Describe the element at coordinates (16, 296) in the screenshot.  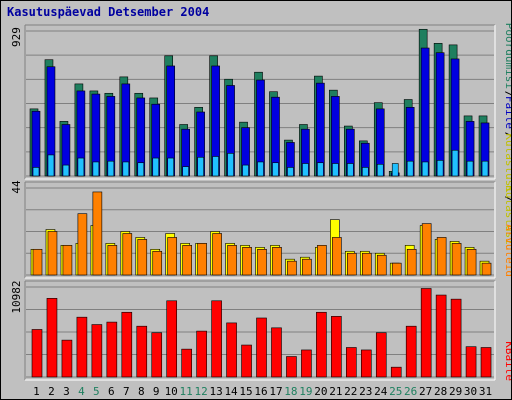
I see `bottom-panel-ymax-label: 10982` at that location.